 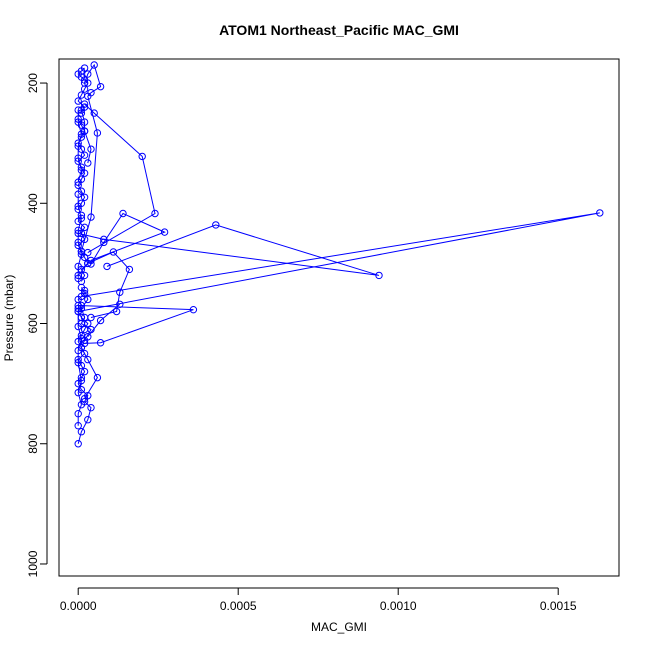 What do you see at coordinates (33, 323) in the screenshot?
I see `y-tick-label: 600` at bounding box center [33, 323].